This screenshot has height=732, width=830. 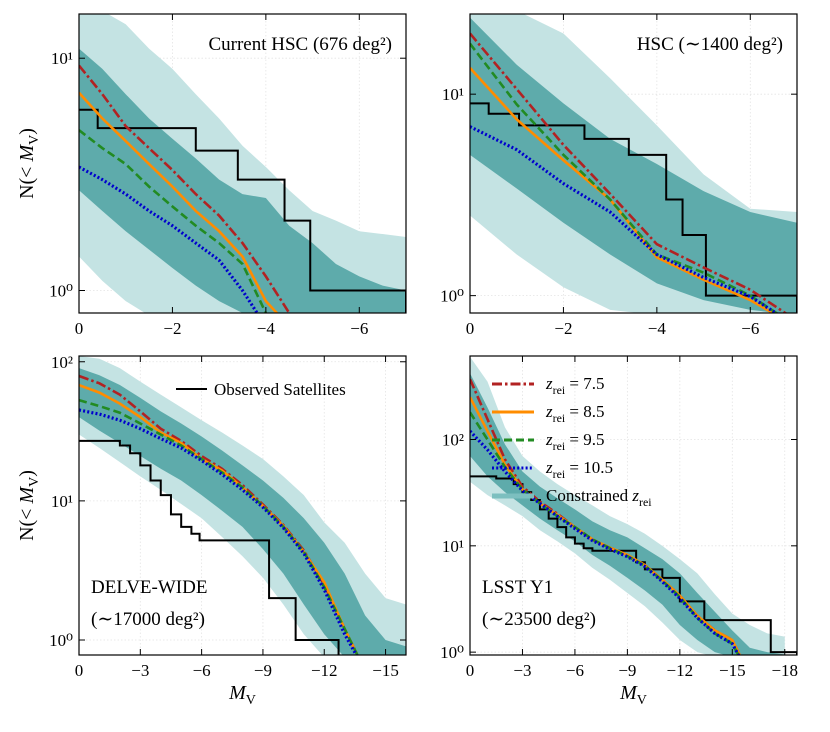 What do you see at coordinates (710, 44) in the screenshot?
I see `panel-annotation: HSC (∼1400 deg²)` at bounding box center [710, 44].